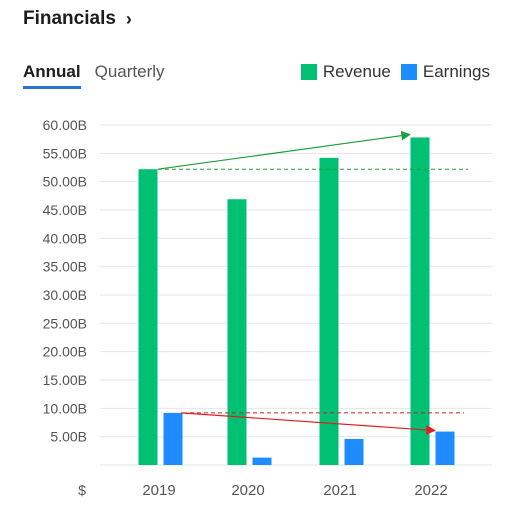 The height and width of the screenshot is (513, 512). Describe the element at coordinates (65, 352) in the screenshot. I see `y-tick-label: 20.00B` at that location.